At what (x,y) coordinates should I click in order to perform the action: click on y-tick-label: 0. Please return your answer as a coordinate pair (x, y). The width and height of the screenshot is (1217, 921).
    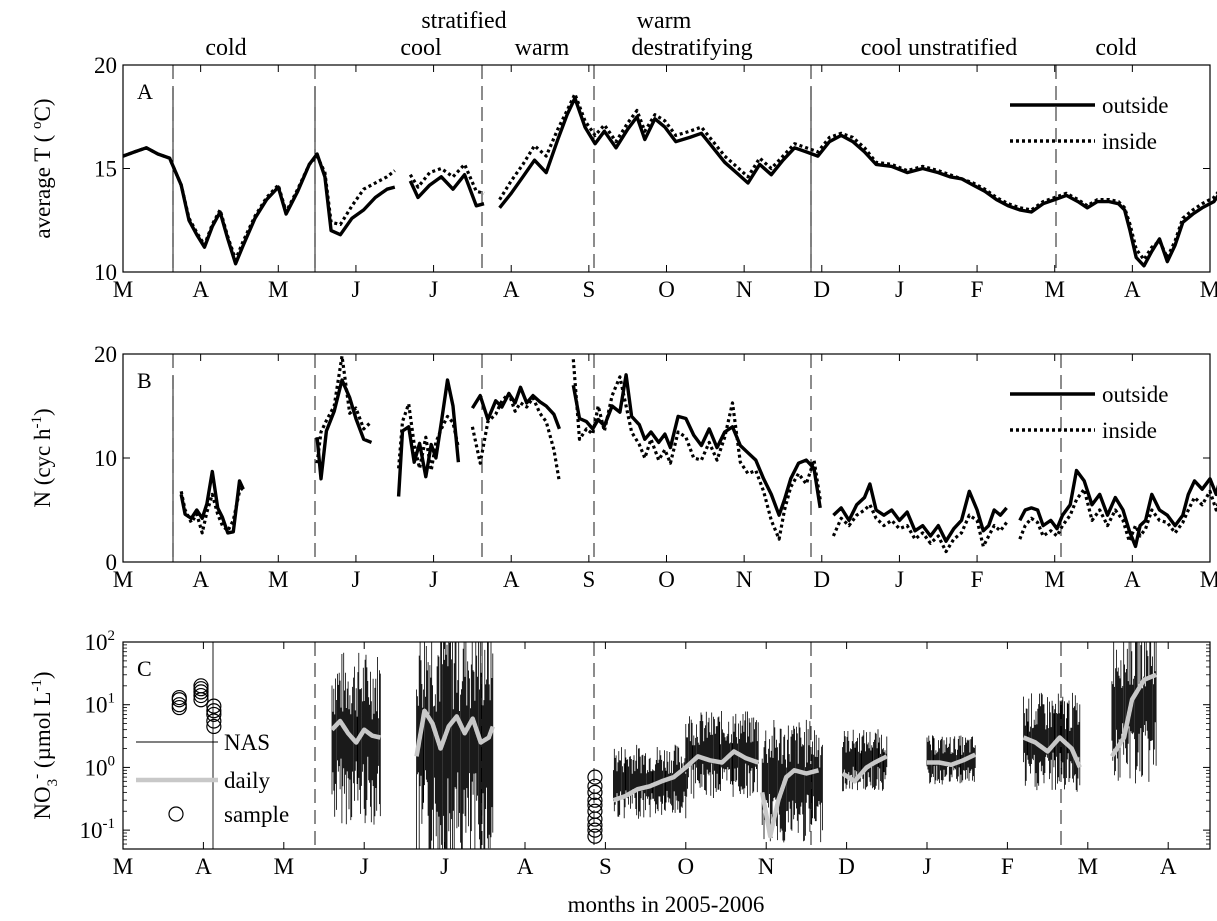
    Looking at the image, I should click on (112, 562).